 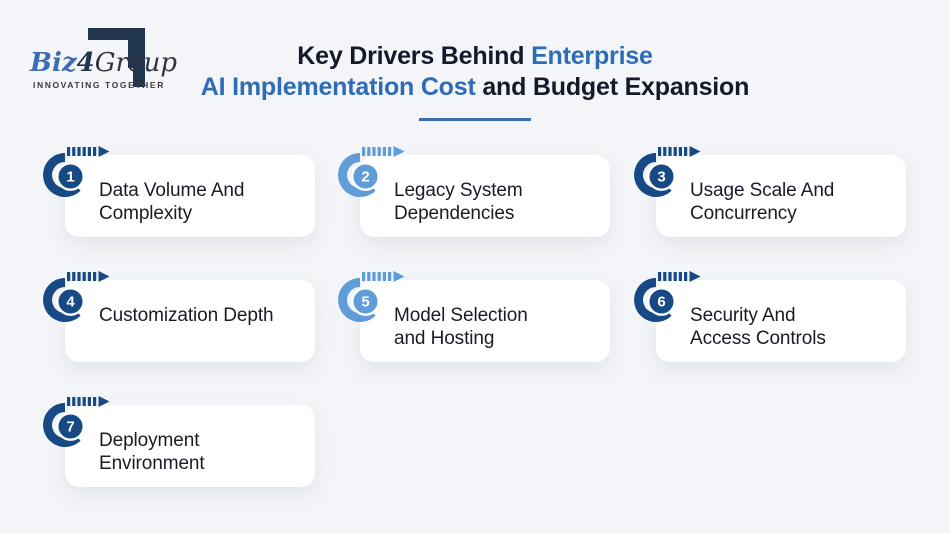 What do you see at coordinates (70, 302) in the screenshot?
I see `svg-text: 4` at bounding box center [70, 302].